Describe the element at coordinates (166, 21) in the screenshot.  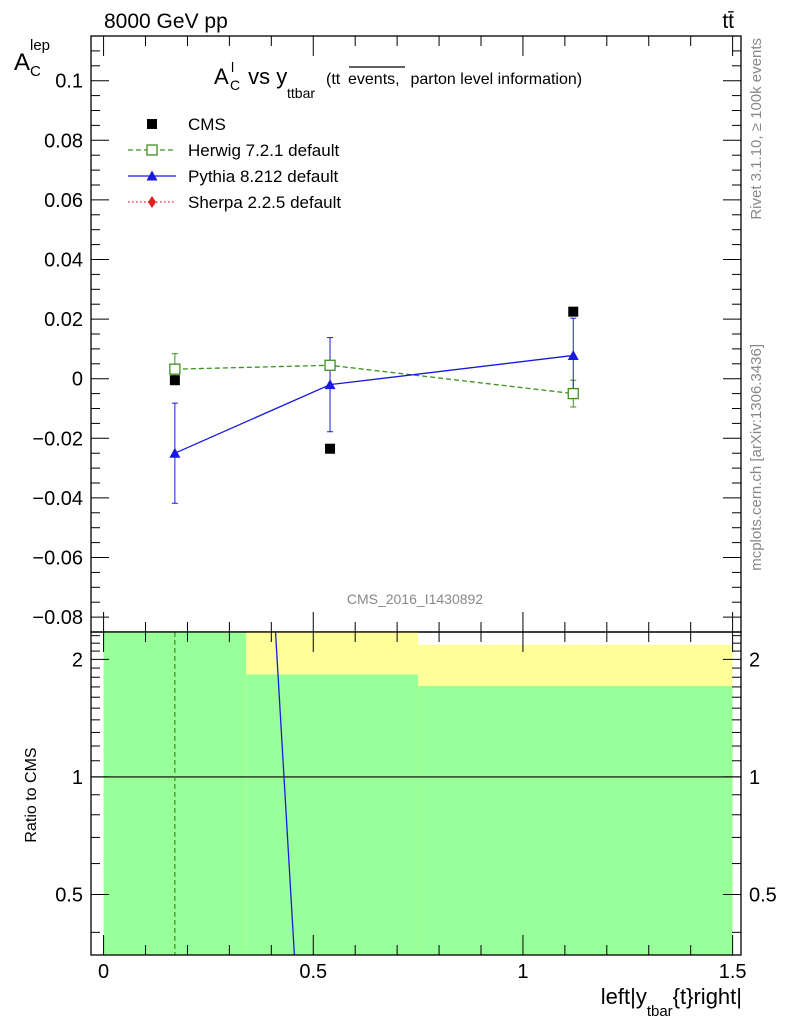
I see `header-left: 8000 GeV pp` at that location.